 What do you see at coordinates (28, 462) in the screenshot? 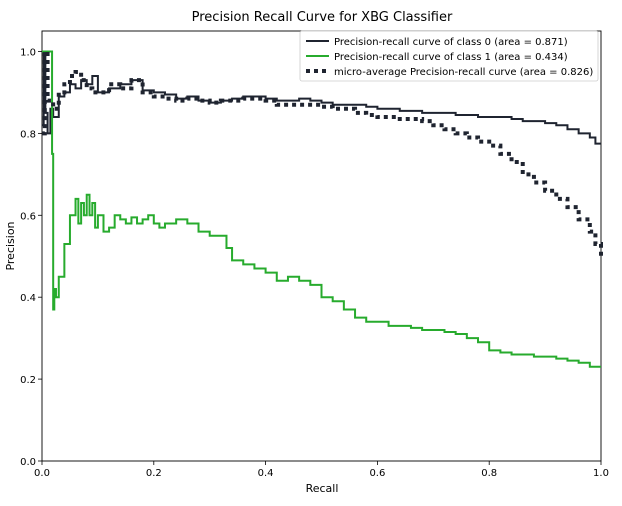
I see `y-tick-label: 0.0` at bounding box center [28, 462].